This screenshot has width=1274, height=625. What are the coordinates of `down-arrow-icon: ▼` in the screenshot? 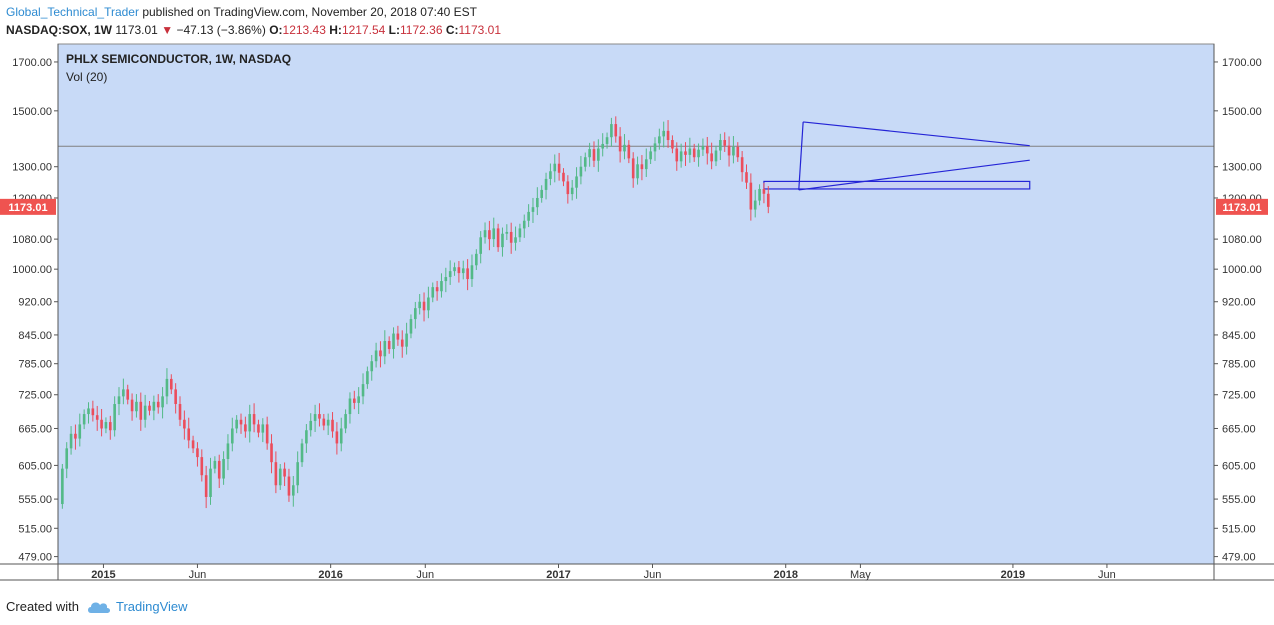 It's located at (167, 30).